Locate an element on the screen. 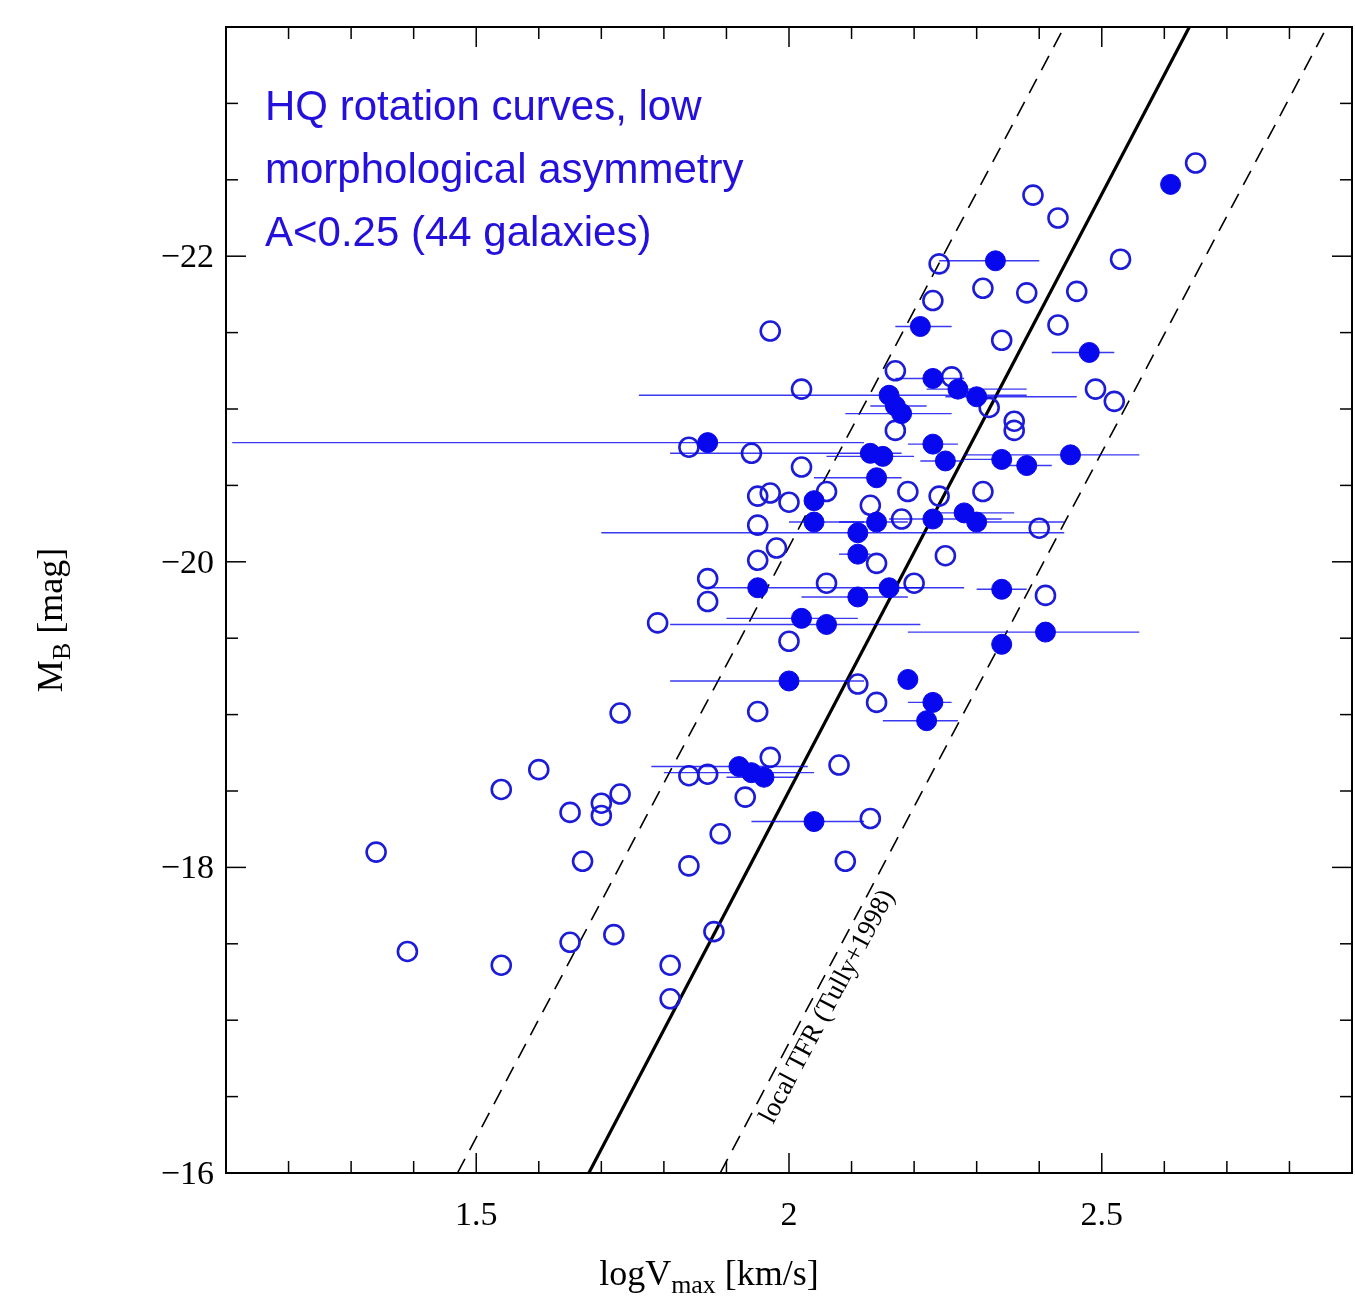  text: HQ rotation curves, low morphological asymmetry A<0.25 (44 galaxies) is located at coordinates (504, 168).